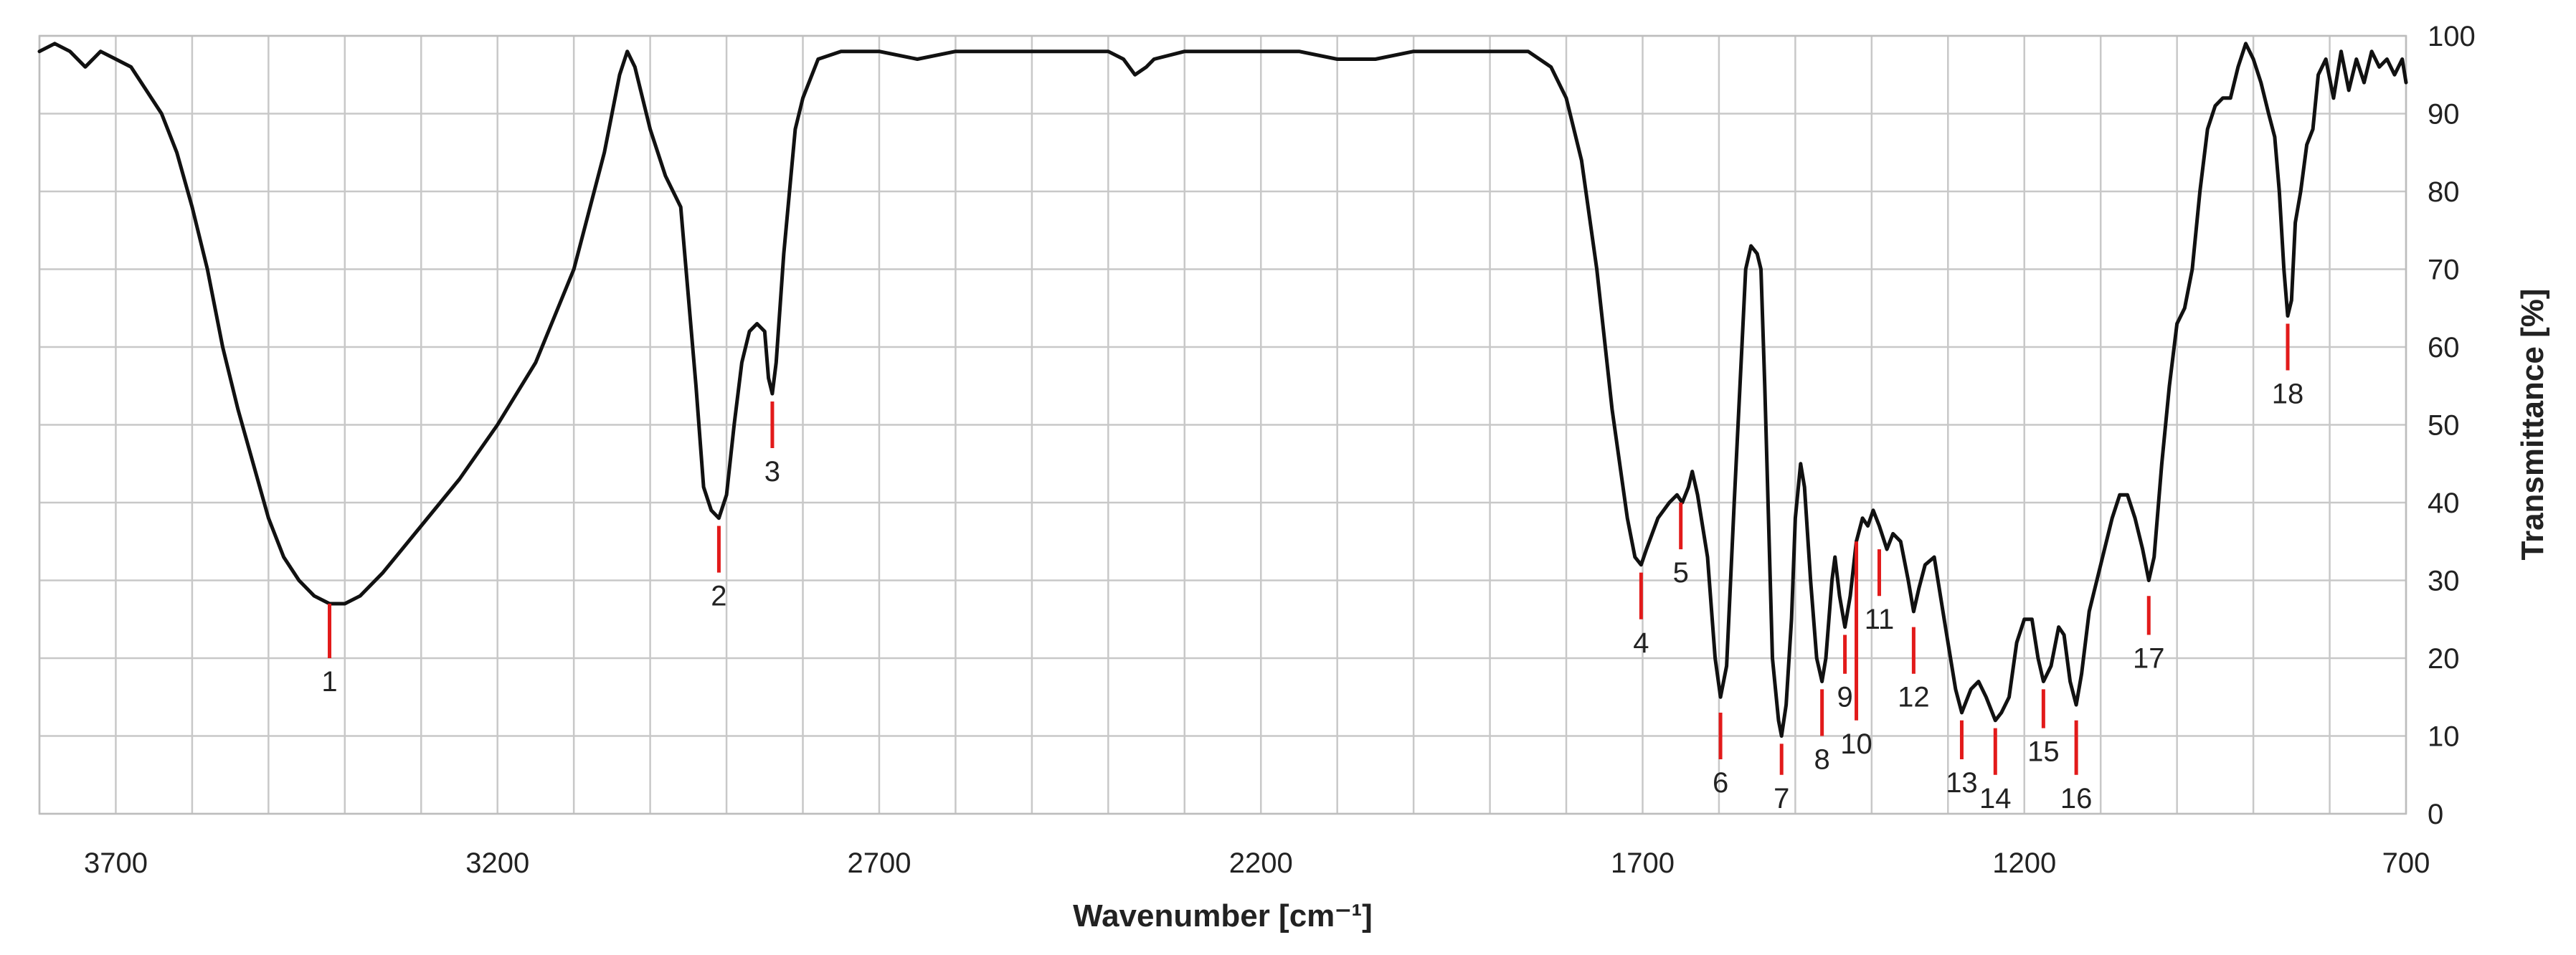  What do you see at coordinates (1261, 863) in the screenshot?
I see `x-tick-label: 2200` at bounding box center [1261, 863].